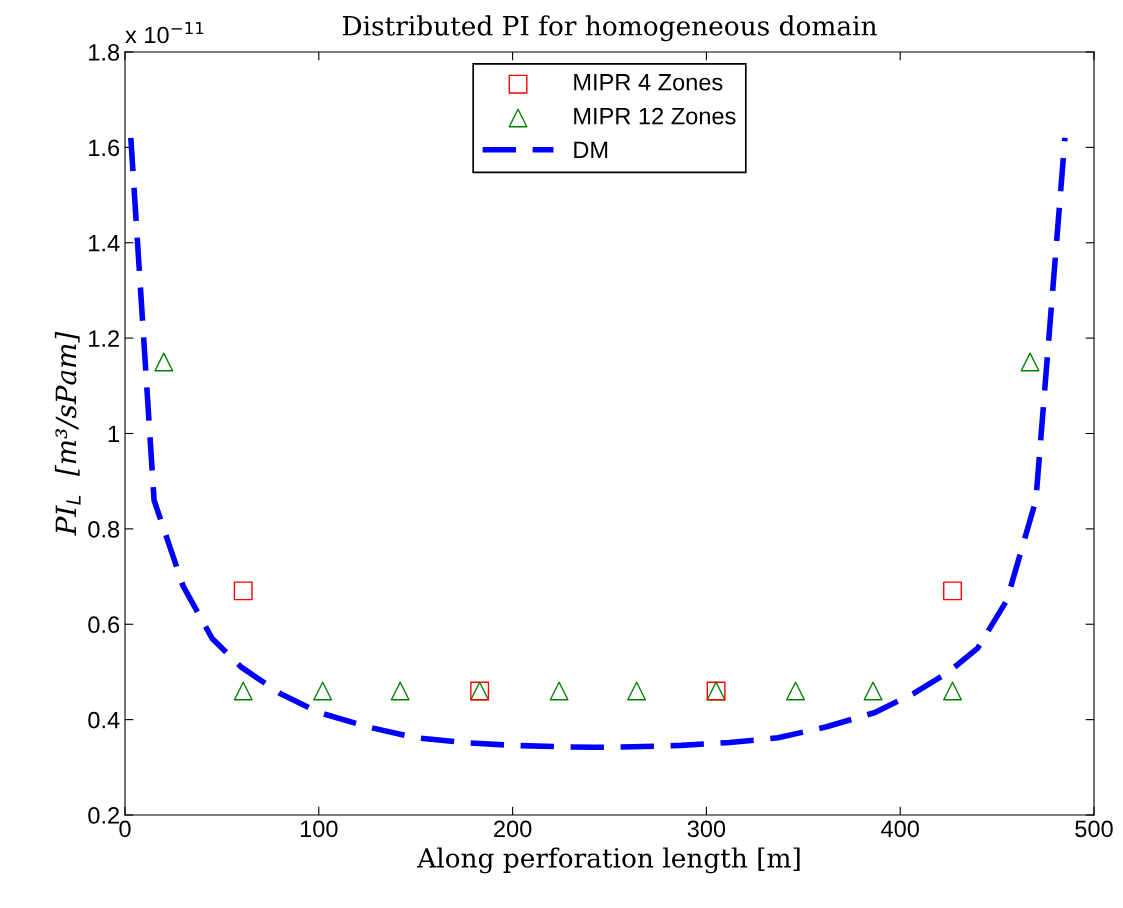 This screenshot has height=908, width=1123. I want to click on legend-label: MIPR 12 Zones, so click(655, 116).